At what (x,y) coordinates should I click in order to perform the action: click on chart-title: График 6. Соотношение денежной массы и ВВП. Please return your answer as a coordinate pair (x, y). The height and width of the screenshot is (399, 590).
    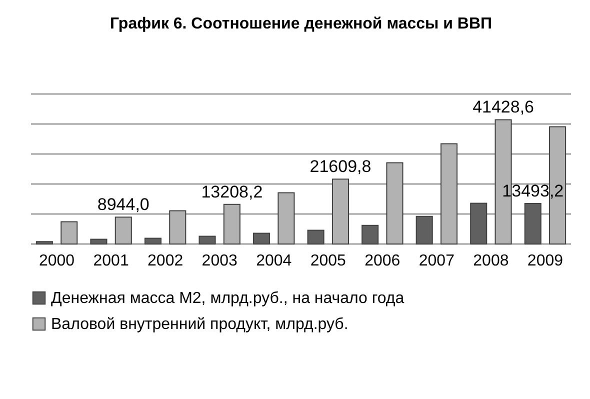
    Looking at the image, I should click on (301, 23).